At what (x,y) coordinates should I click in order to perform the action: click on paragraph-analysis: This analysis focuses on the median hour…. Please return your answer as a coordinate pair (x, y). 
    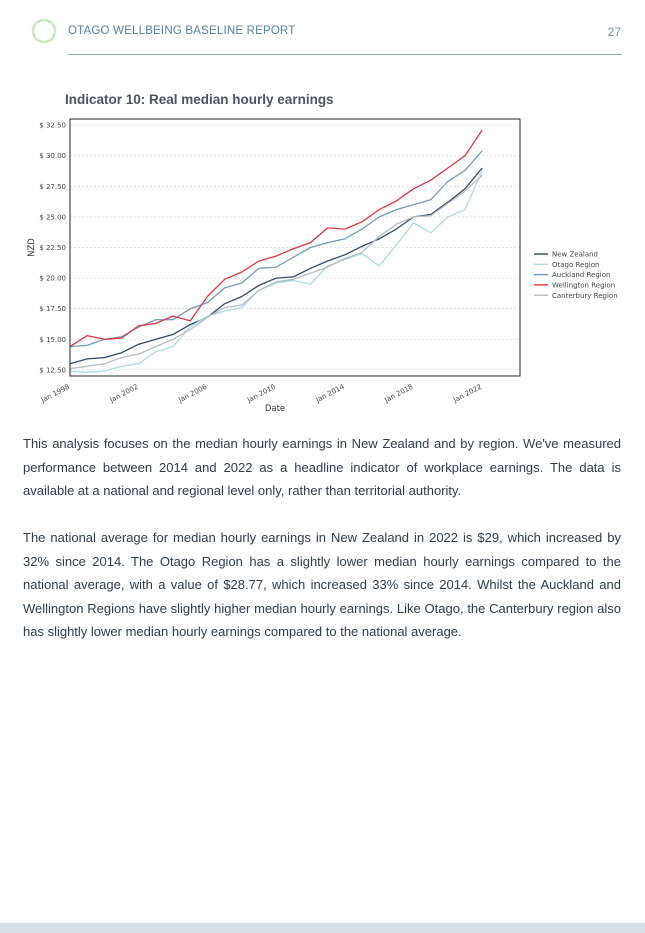
    Looking at the image, I should click on (322, 467).